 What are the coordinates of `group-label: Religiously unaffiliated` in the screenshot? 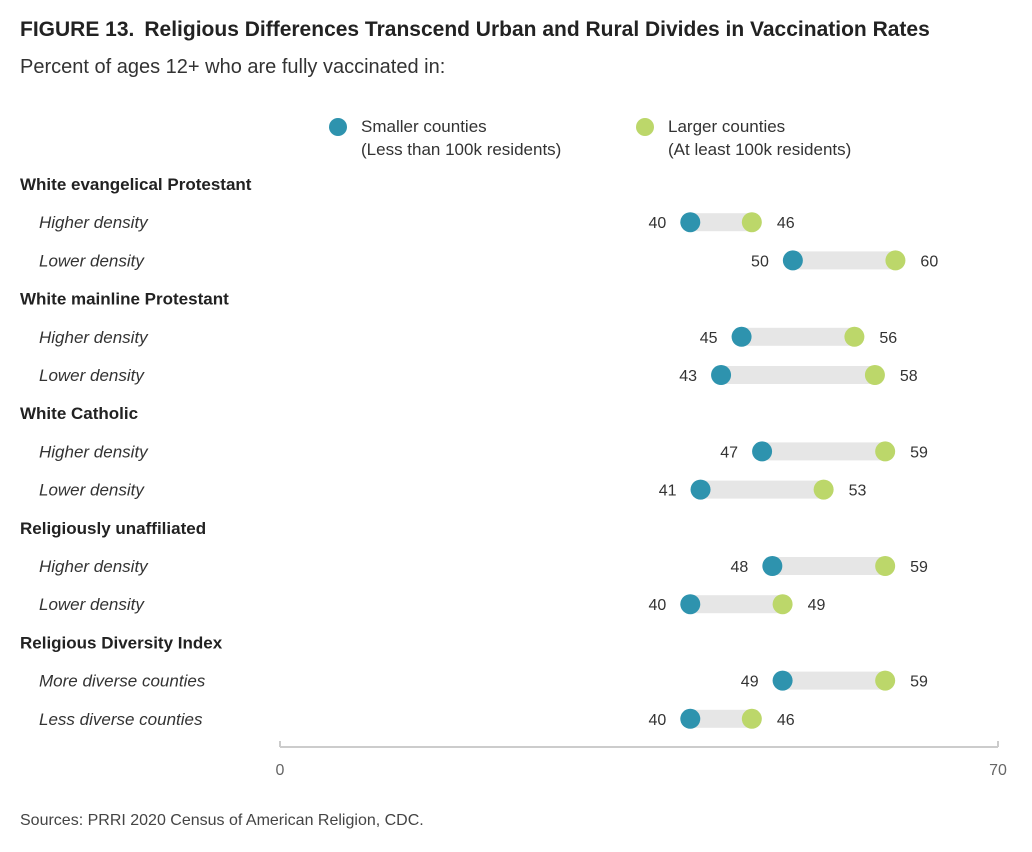 It's located at (113, 528).